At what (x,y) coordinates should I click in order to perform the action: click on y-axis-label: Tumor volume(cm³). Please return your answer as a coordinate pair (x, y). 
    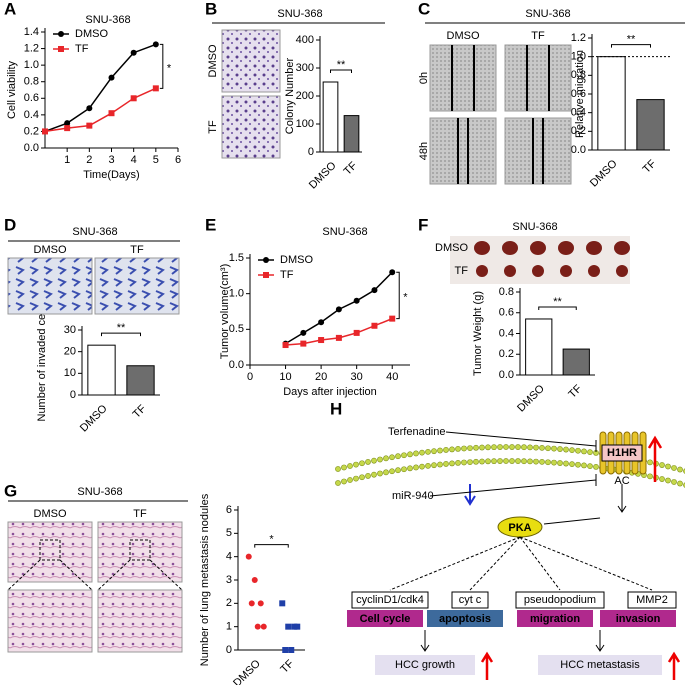
    Looking at the image, I should click on (225, 312).